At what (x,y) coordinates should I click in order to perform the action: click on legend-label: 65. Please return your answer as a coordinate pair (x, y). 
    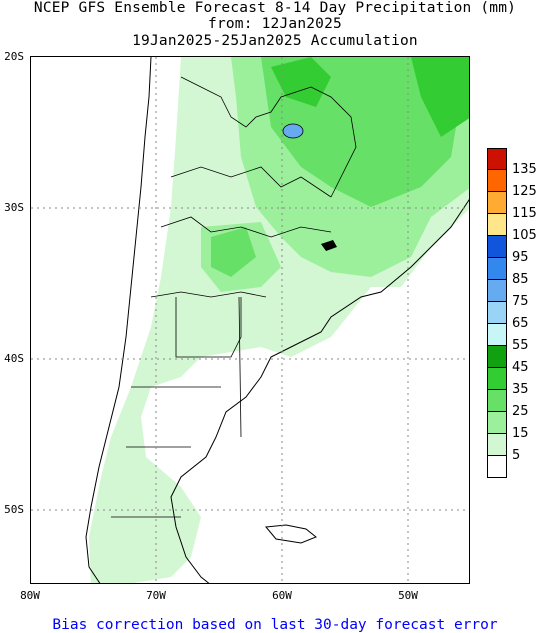
    Looking at the image, I should click on (520, 323).